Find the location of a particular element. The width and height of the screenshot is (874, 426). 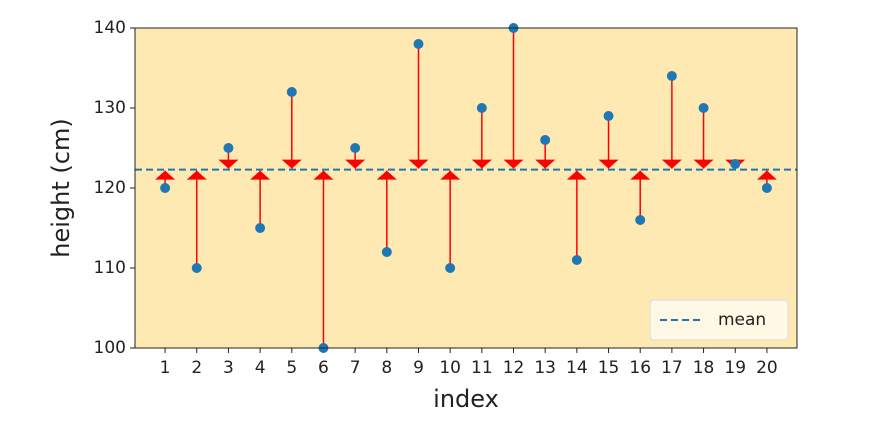

x-tick-label: 17 is located at coordinates (672, 368).